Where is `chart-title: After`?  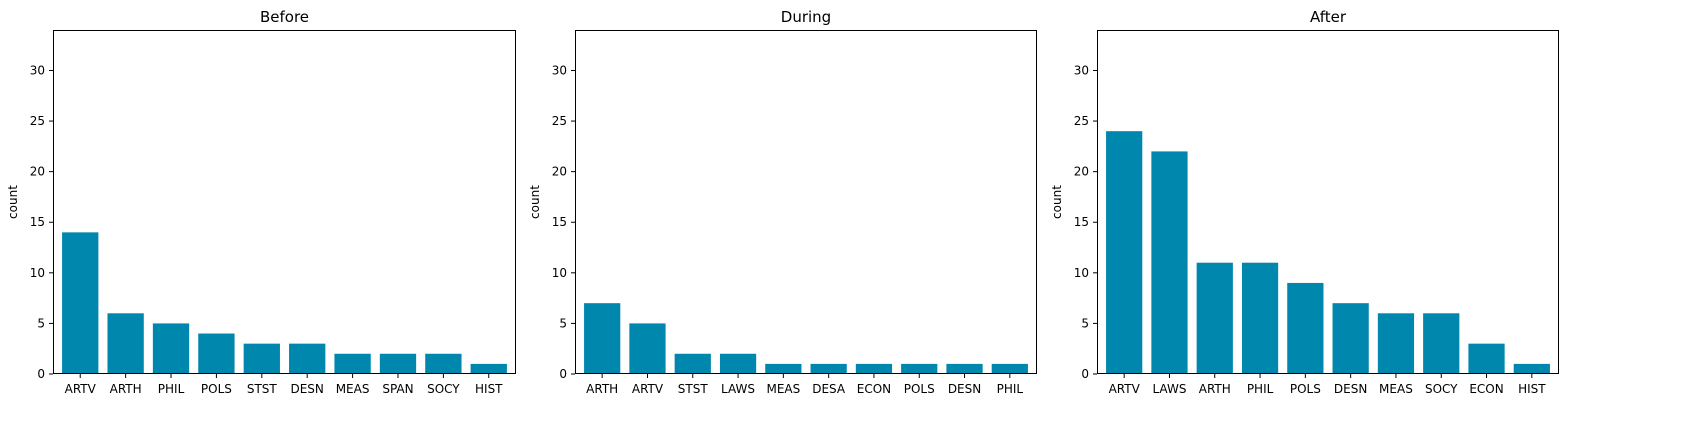 chart-title: After is located at coordinates (1328, 17).